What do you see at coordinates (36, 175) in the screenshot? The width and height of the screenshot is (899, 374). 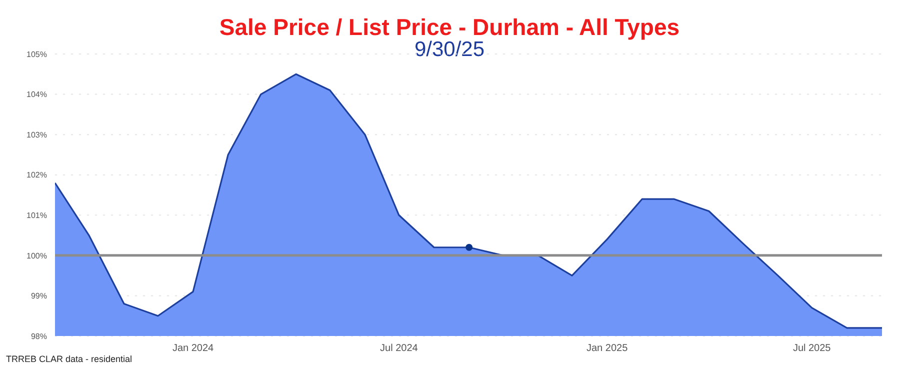 I see `y-tick-label: 102%` at bounding box center [36, 175].